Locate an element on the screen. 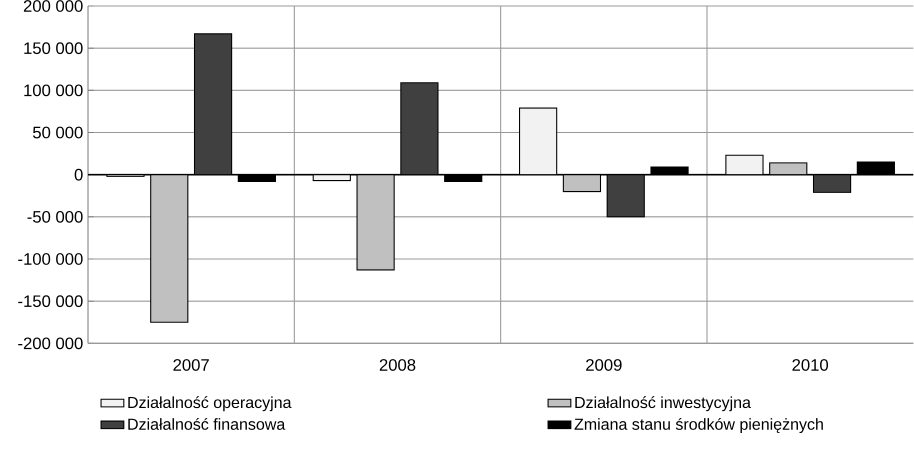 The height and width of the screenshot is (462, 914). y-tick-label: 200 000 is located at coordinates (53, 6).